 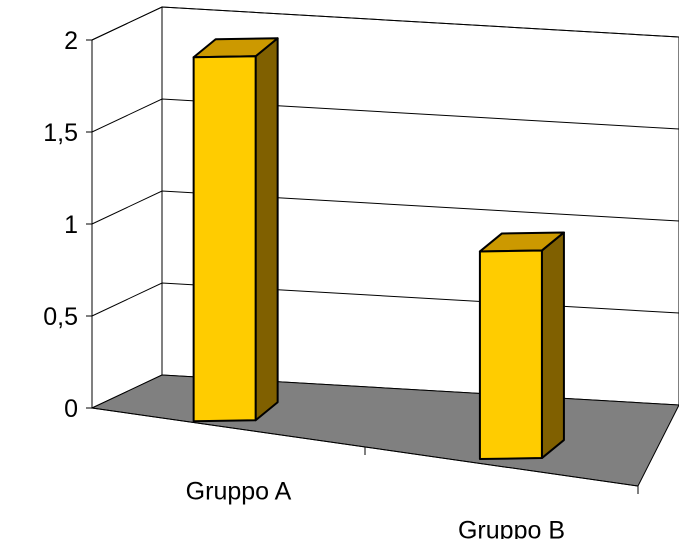 What do you see at coordinates (60, 133) in the screenshot?
I see `y-tick-label: 1,5` at bounding box center [60, 133].